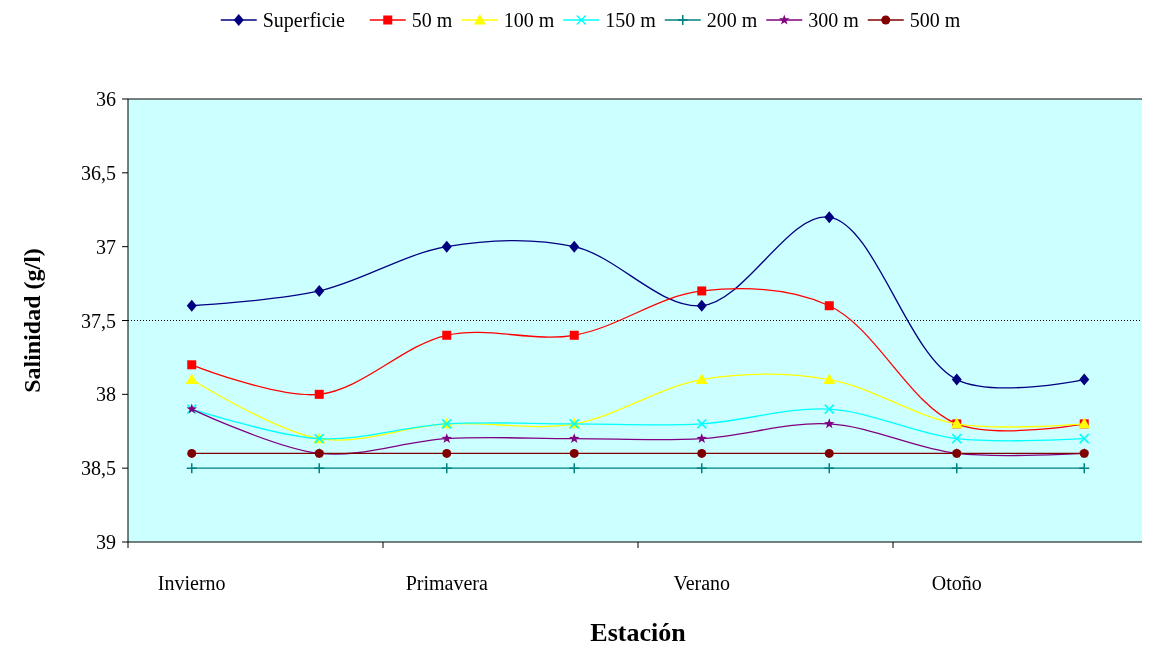 The width and height of the screenshot is (1150, 659). I want to click on legend-label: 200 m, so click(732, 20).